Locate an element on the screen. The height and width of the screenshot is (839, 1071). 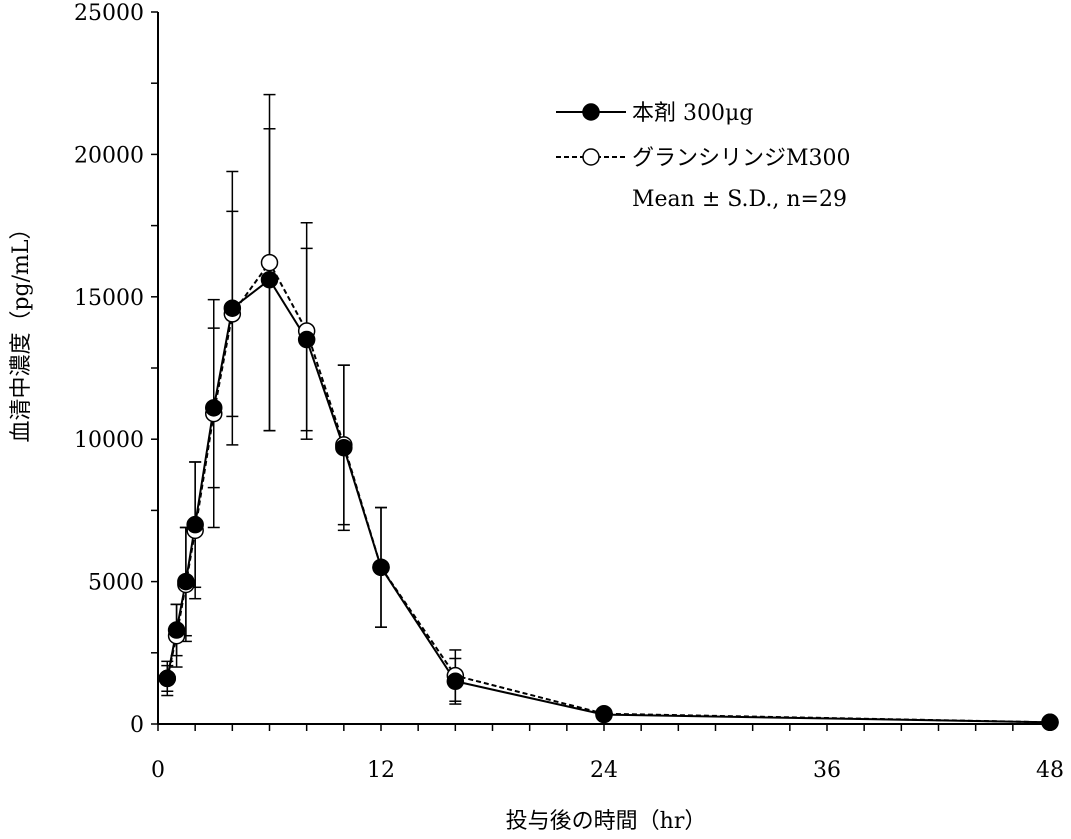
y-tick-label: 0 is located at coordinates (137, 725).